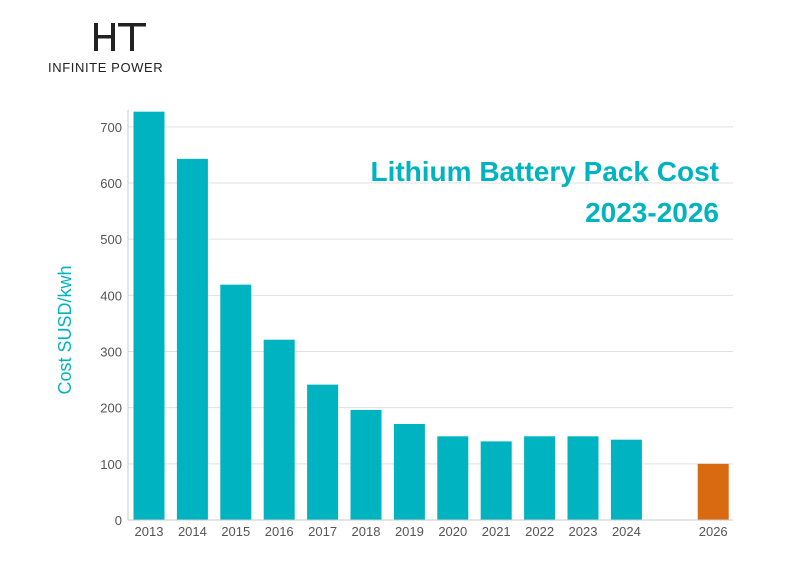  I want to click on y-tick-label: 200, so click(111, 408).